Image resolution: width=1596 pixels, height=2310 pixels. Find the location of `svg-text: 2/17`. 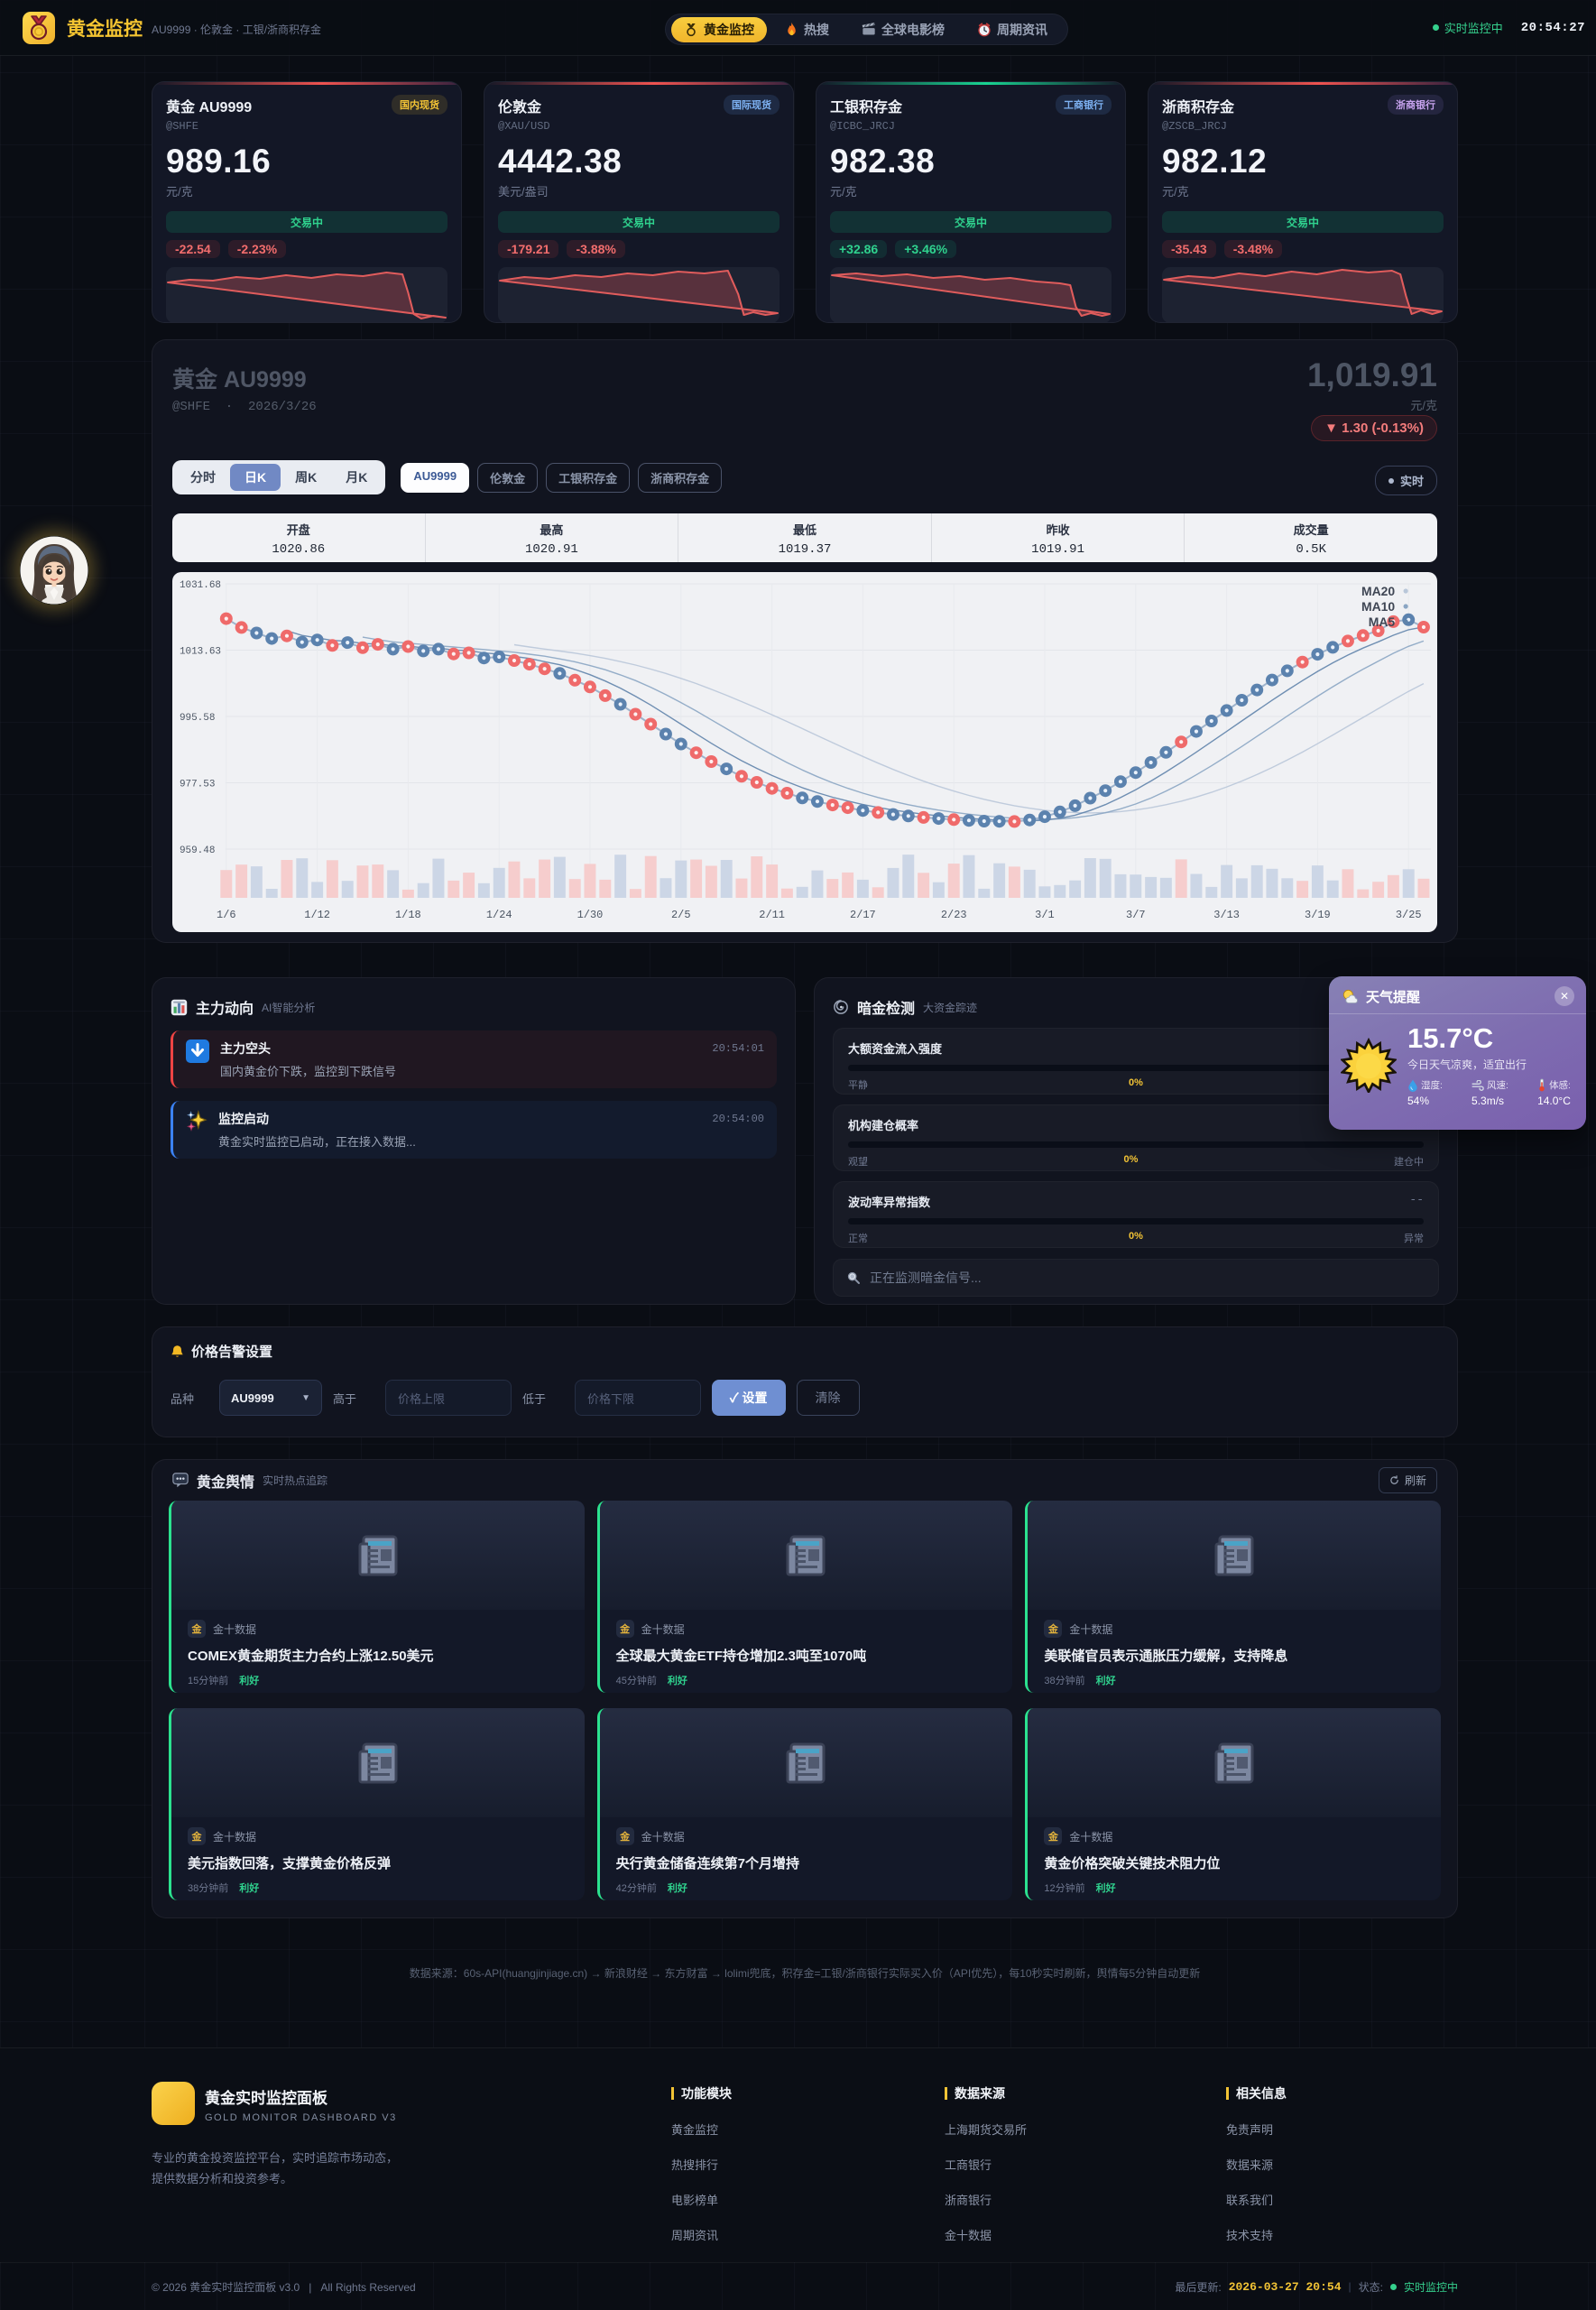

svg-text: 2/17 is located at coordinates (863, 915).